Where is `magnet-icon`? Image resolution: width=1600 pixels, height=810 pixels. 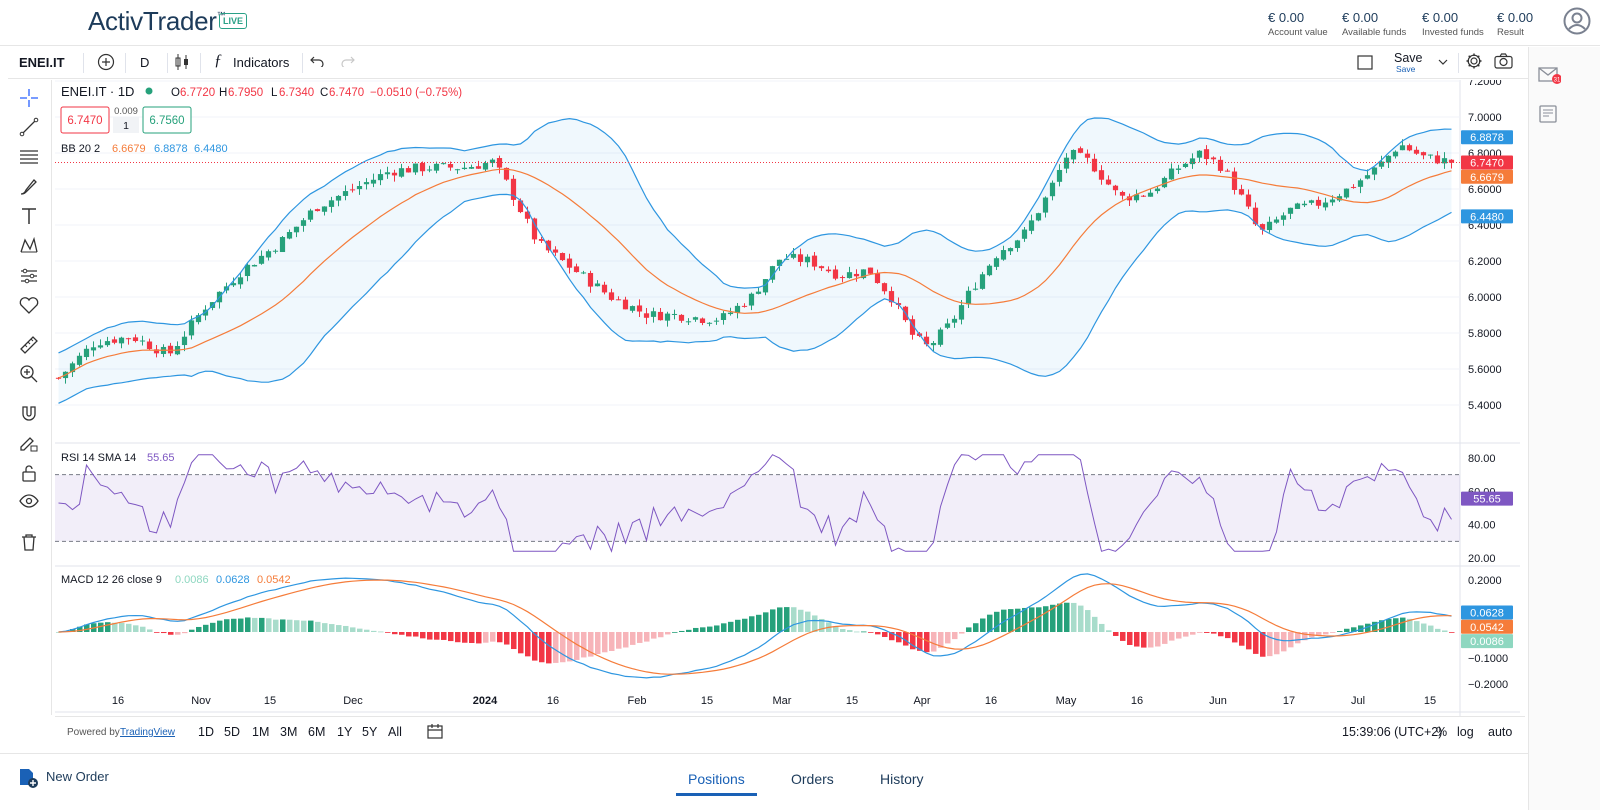 magnet-icon is located at coordinates (29, 414).